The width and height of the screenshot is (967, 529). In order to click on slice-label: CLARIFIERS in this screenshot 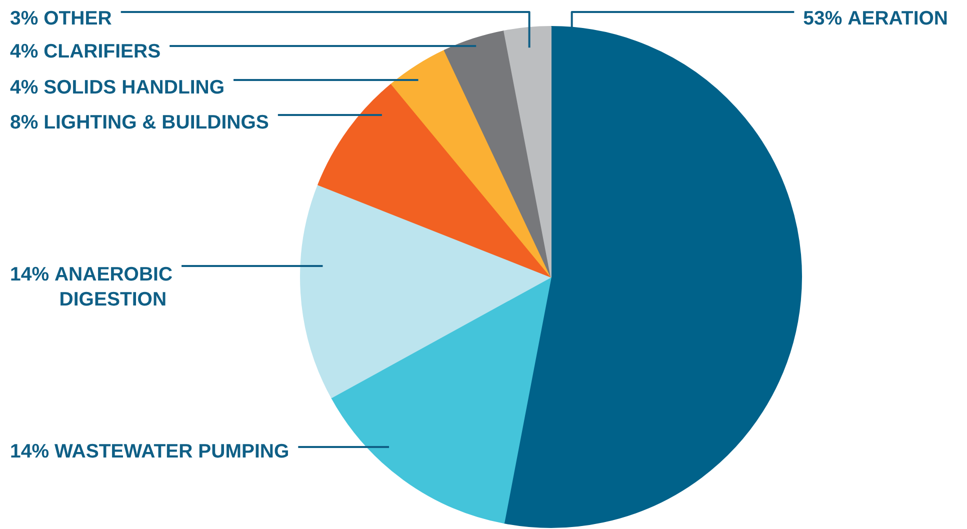, I will do `click(102, 51)`.